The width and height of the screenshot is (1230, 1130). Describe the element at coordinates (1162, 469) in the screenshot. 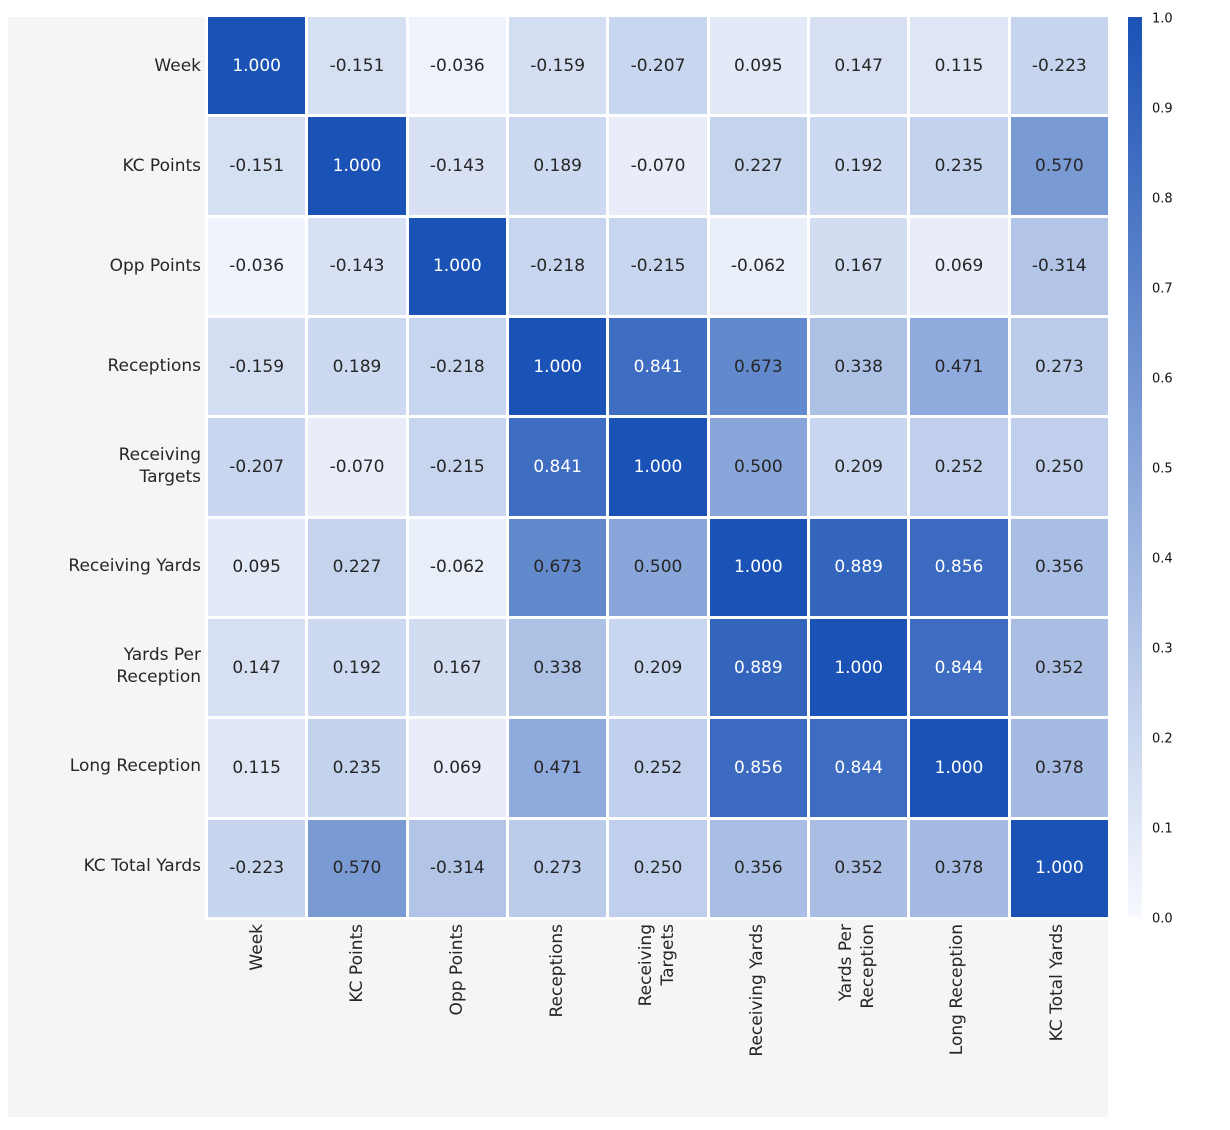

I see `colorbar-tick-label: 0.5` at that location.